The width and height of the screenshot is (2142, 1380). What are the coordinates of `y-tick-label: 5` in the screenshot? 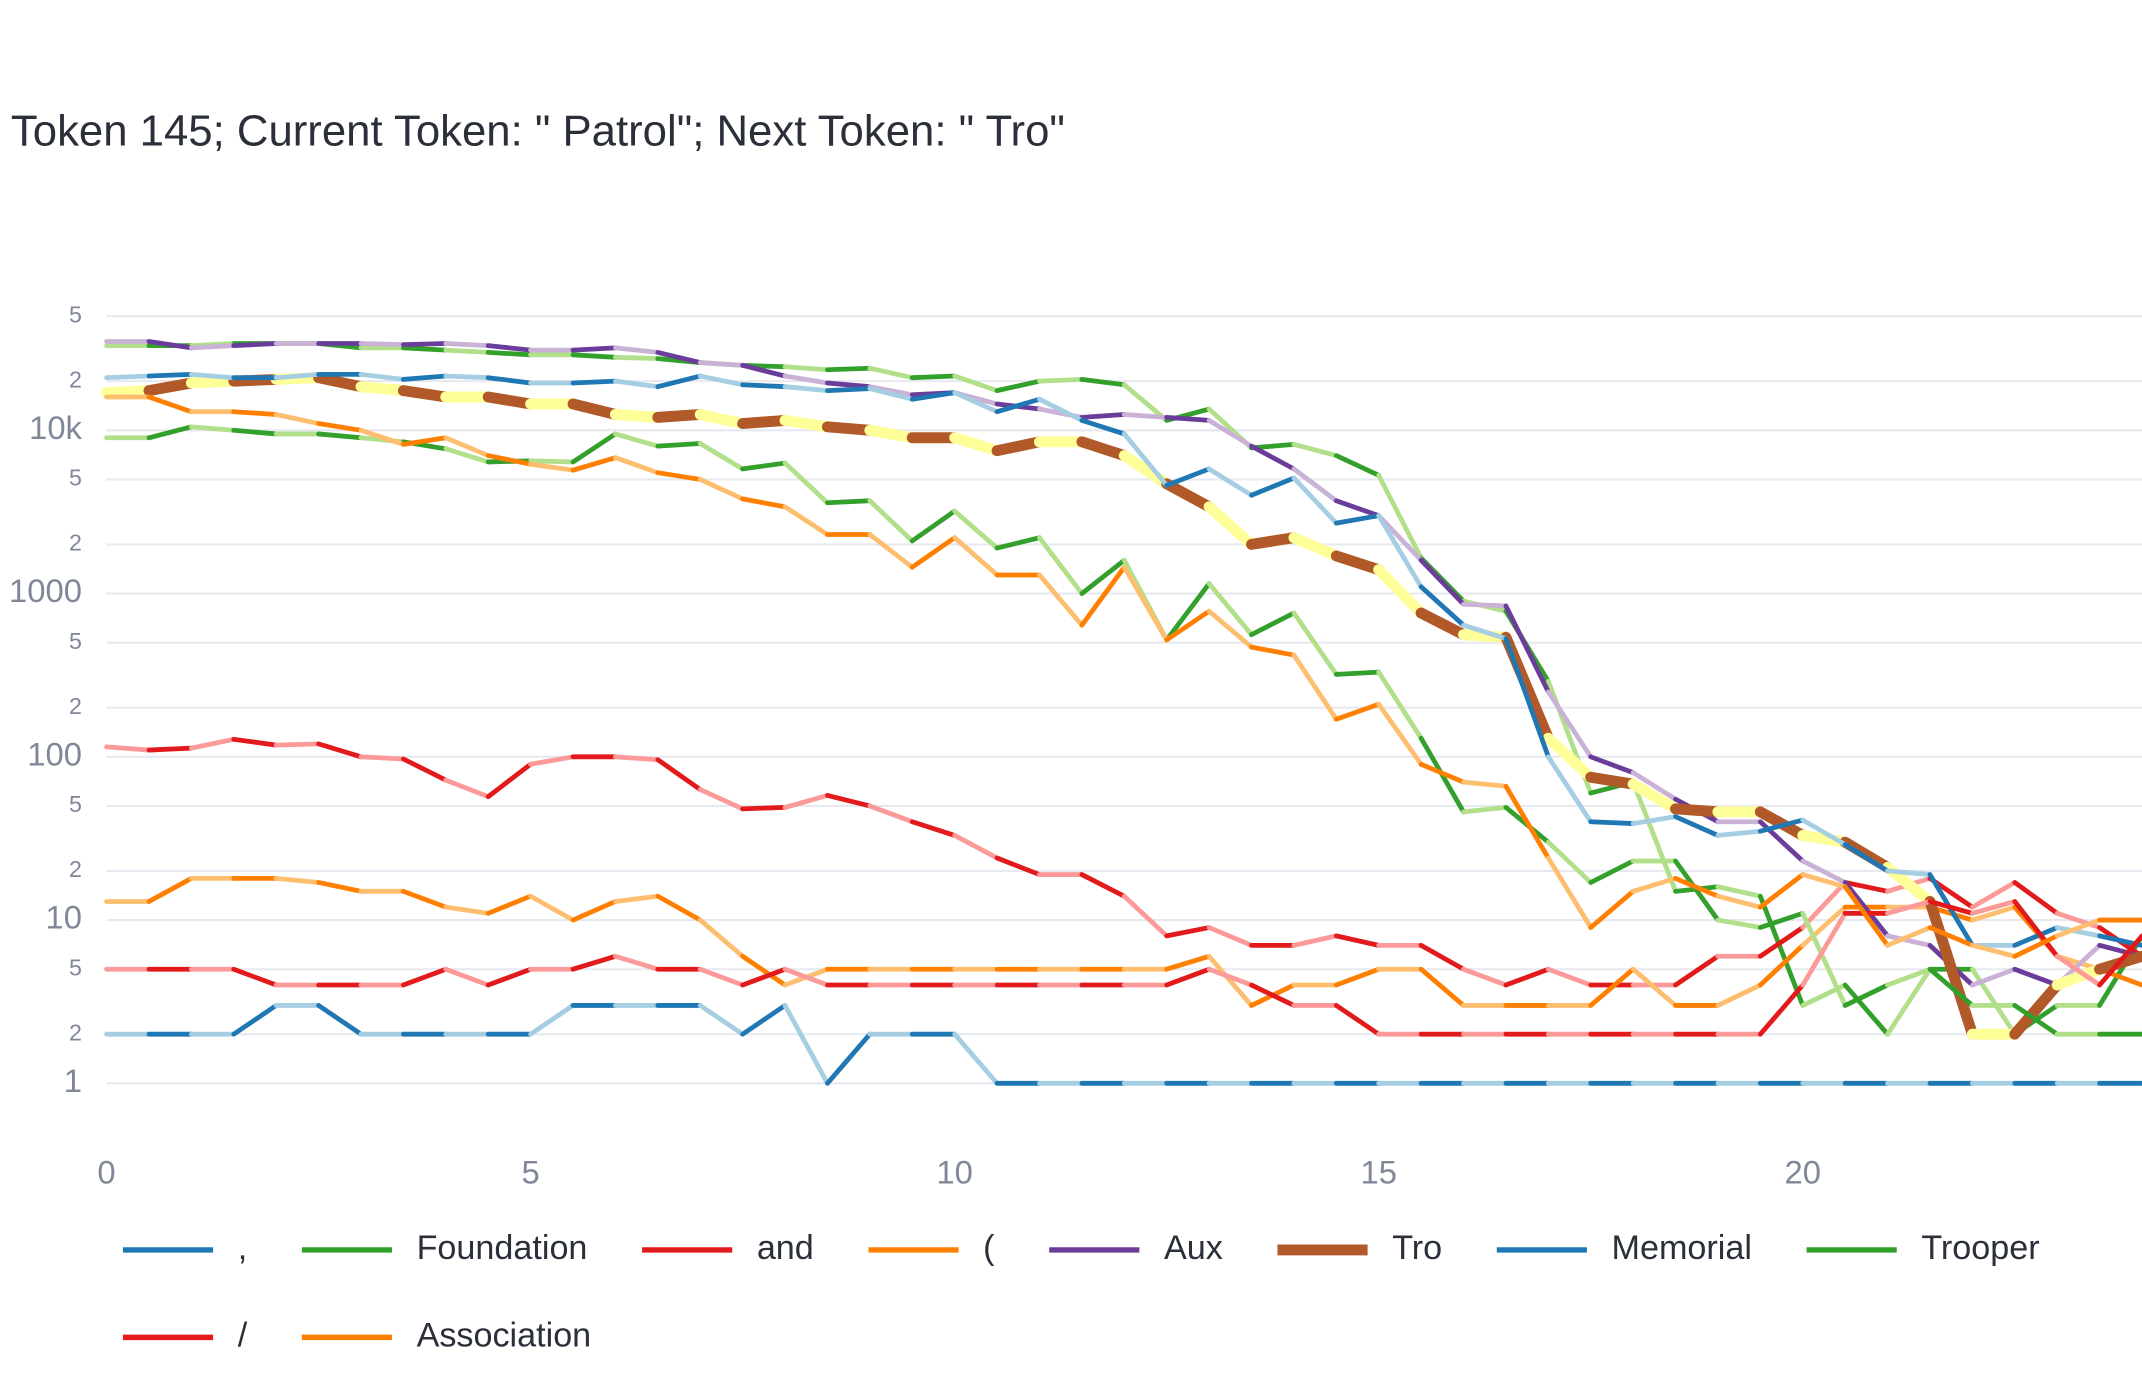 It's located at (75, 967).